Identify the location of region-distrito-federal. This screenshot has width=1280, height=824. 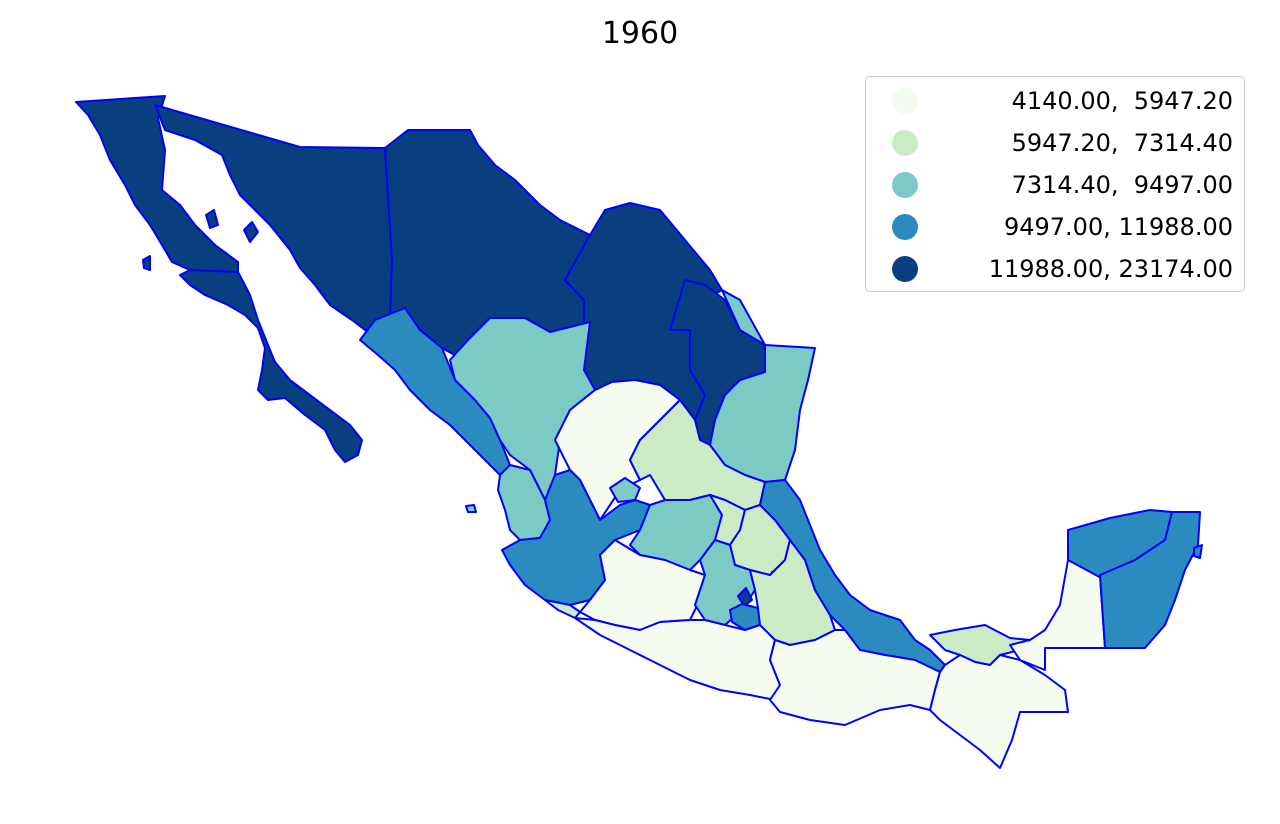
(745, 597).